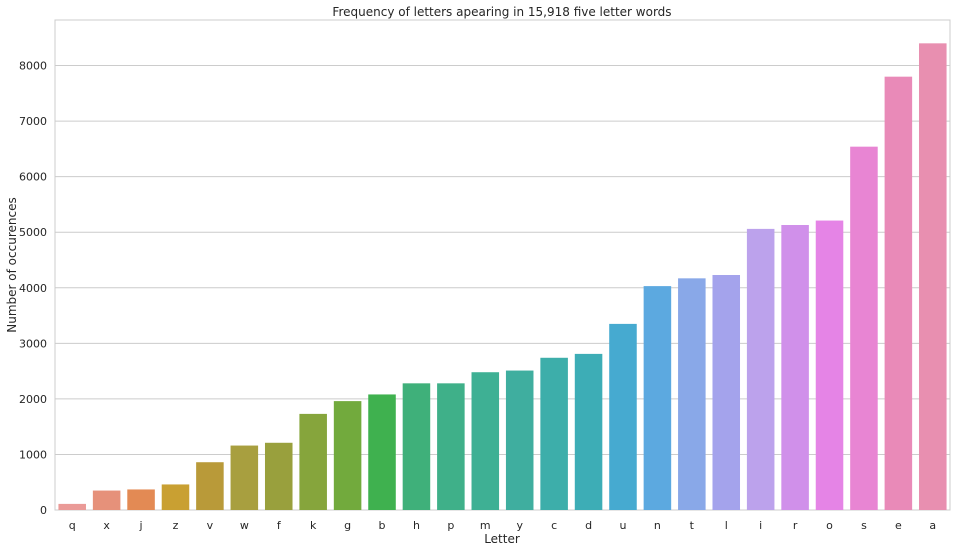  Describe the element at coordinates (588, 431) in the screenshot. I see `bar-d` at that location.